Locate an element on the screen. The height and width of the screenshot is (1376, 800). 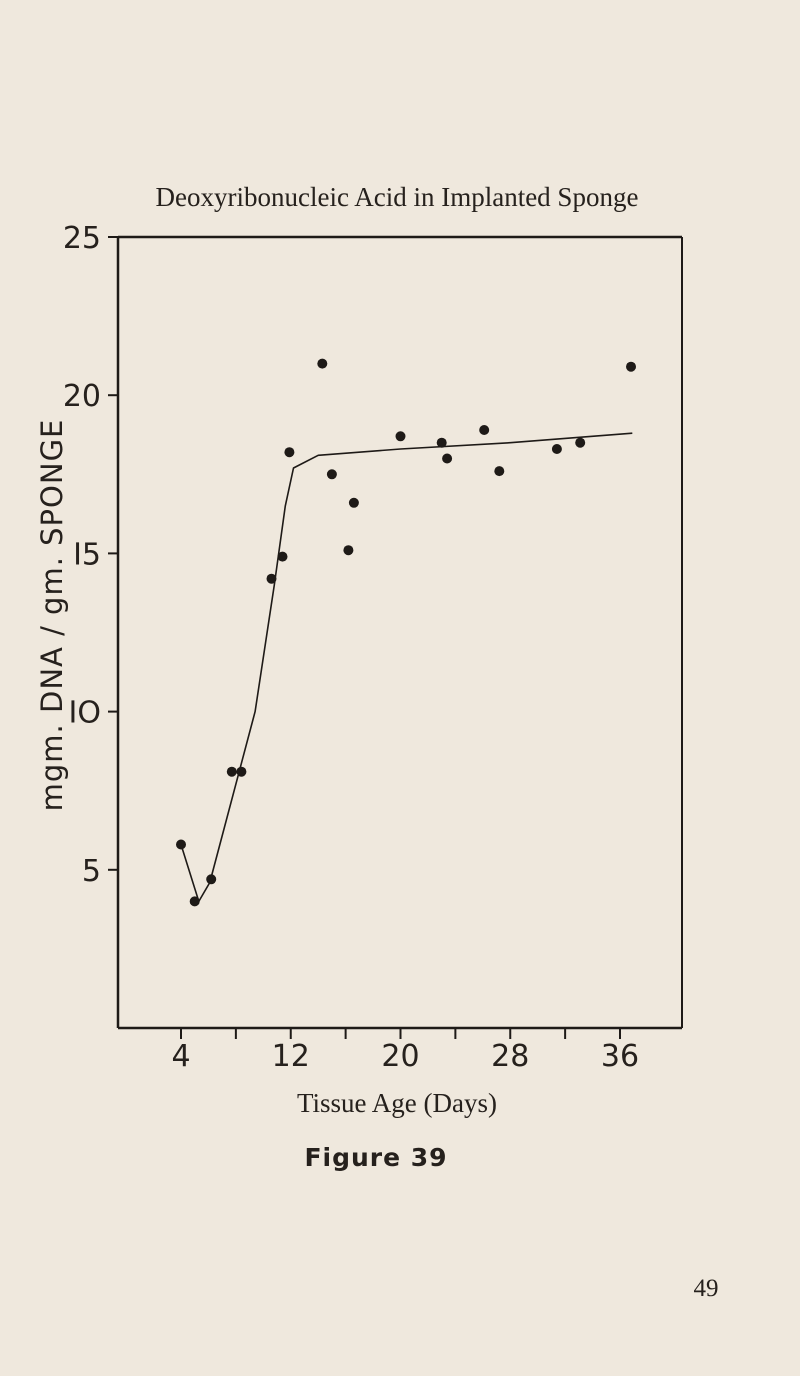
y-tick-label: 5 is located at coordinates (91, 871).